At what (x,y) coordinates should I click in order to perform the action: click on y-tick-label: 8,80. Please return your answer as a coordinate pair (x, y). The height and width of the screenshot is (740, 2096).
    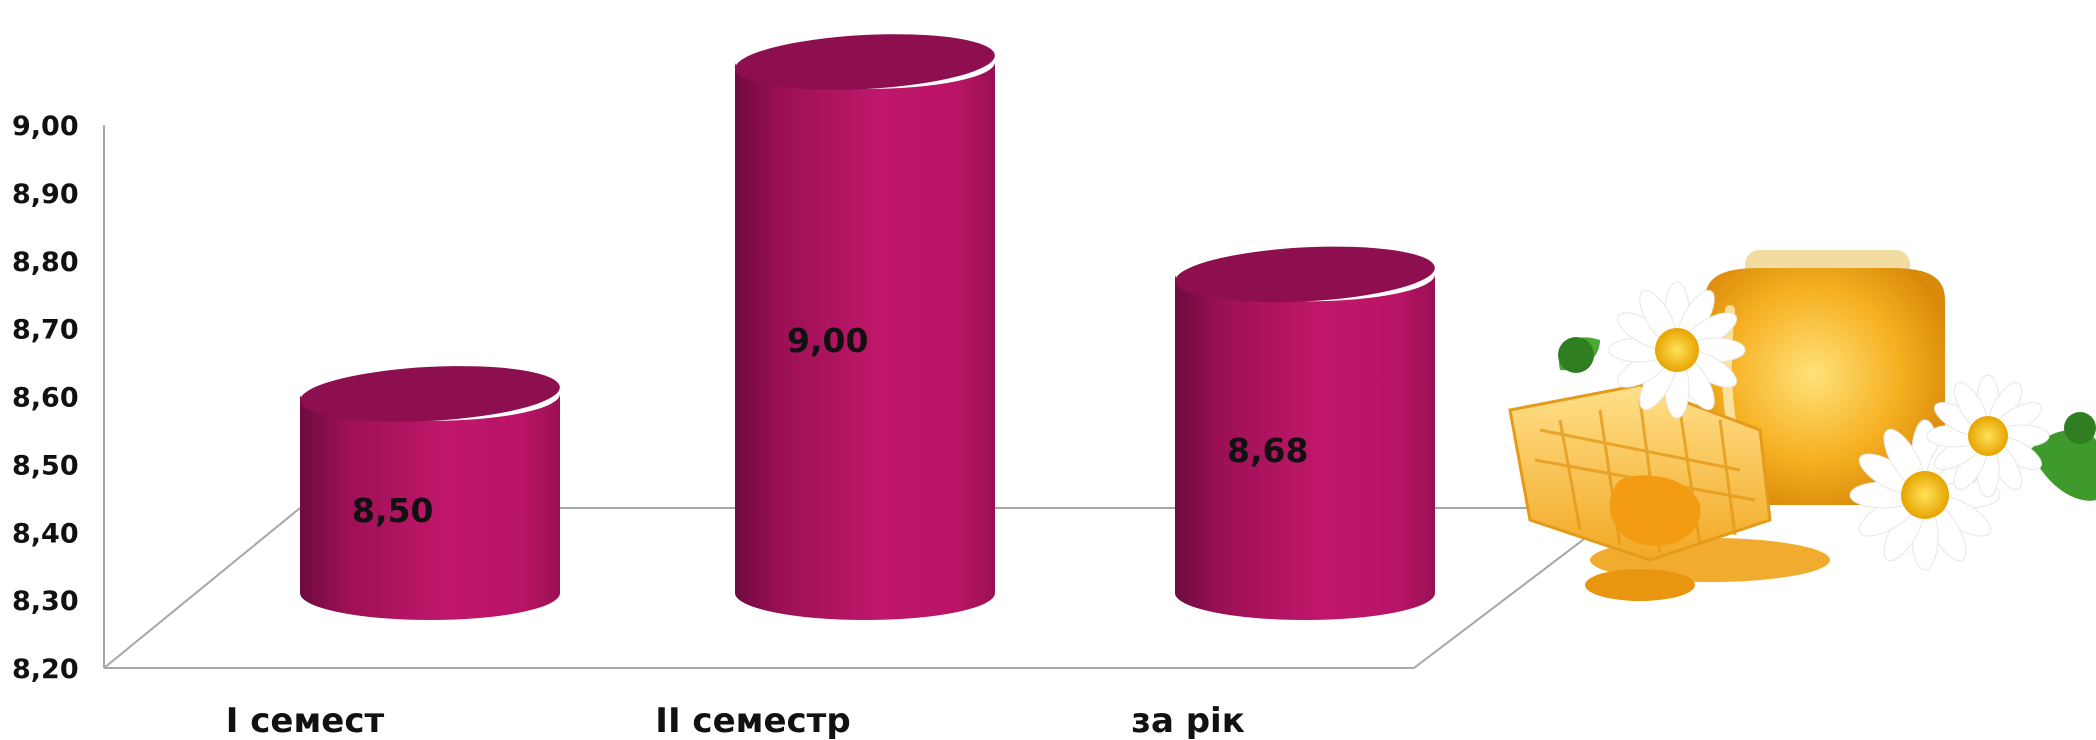
    Looking at the image, I should click on (45, 262).